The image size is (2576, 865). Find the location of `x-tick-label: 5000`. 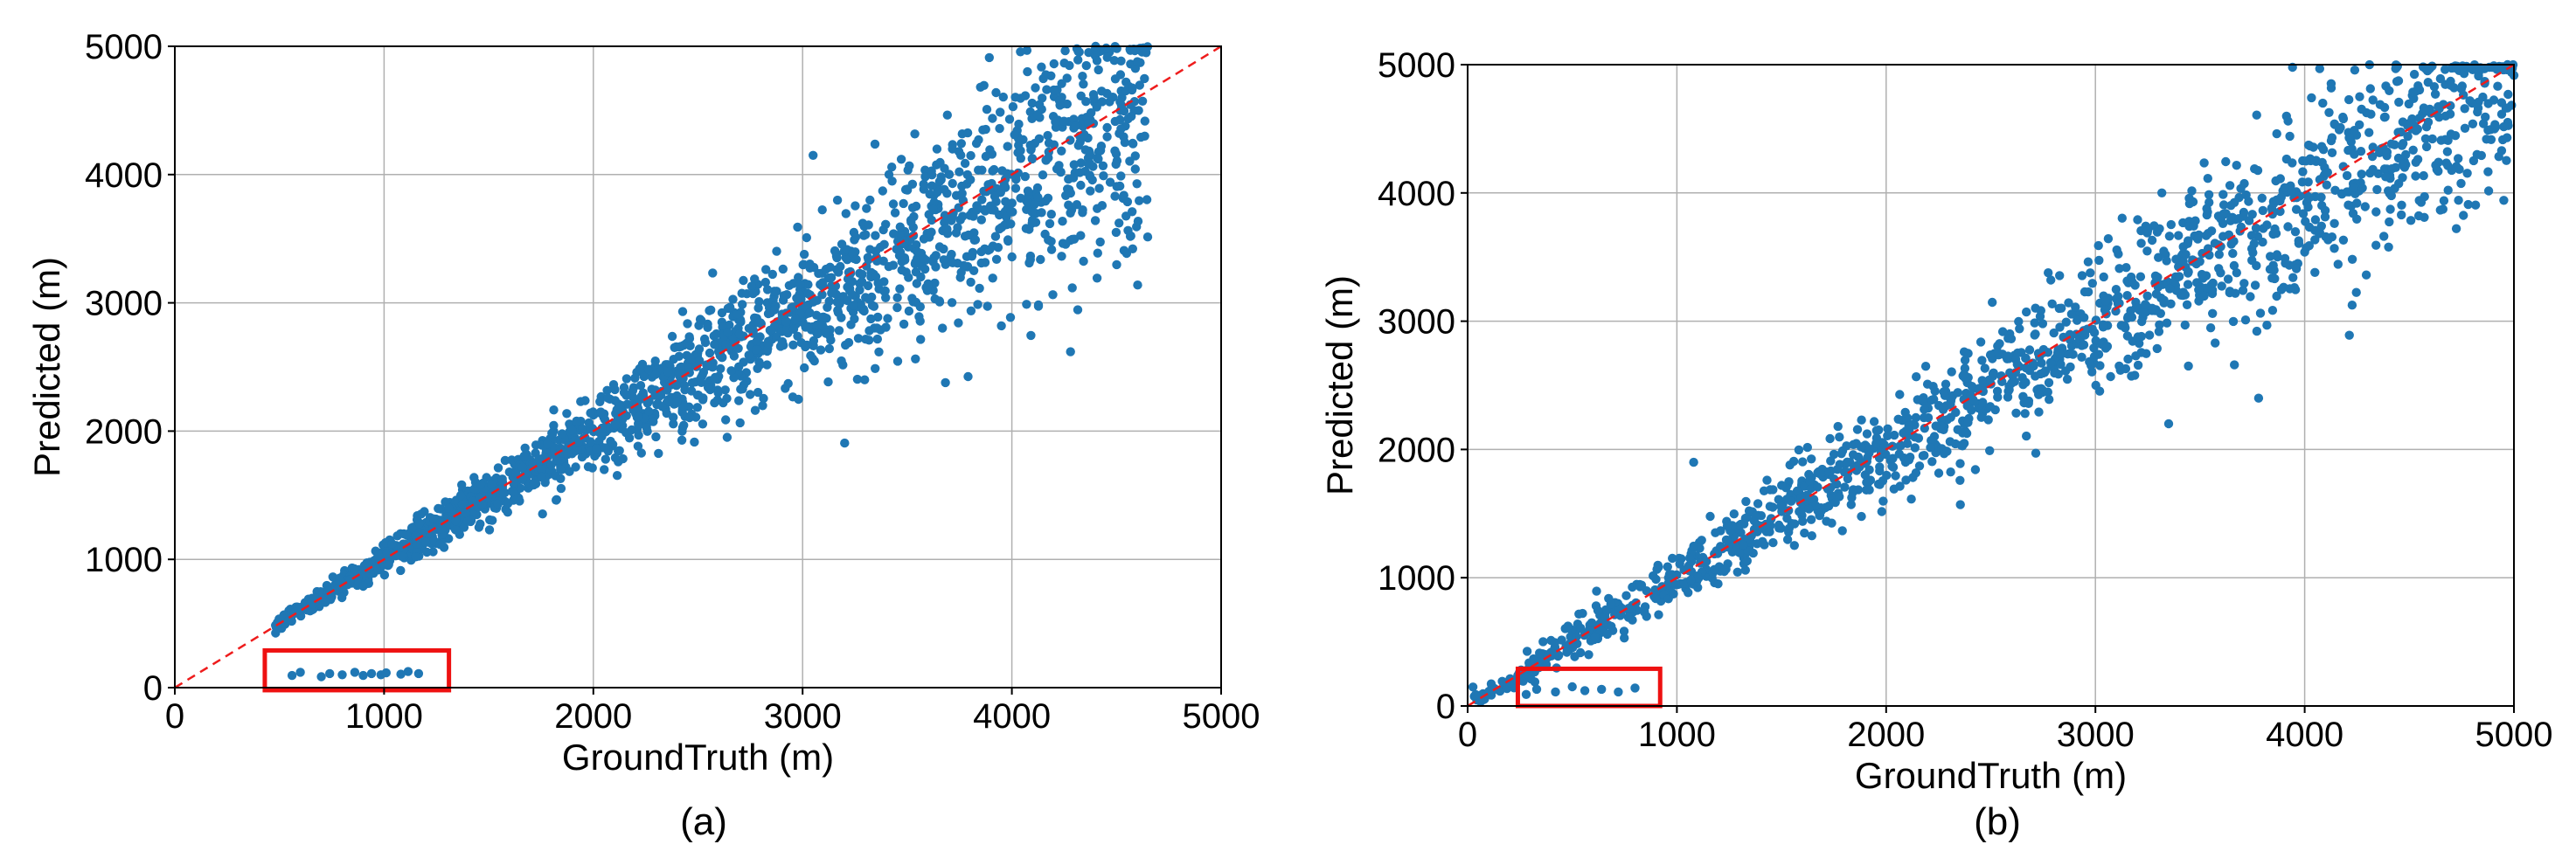

x-tick-label: 5000 is located at coordinates (1222, 716).